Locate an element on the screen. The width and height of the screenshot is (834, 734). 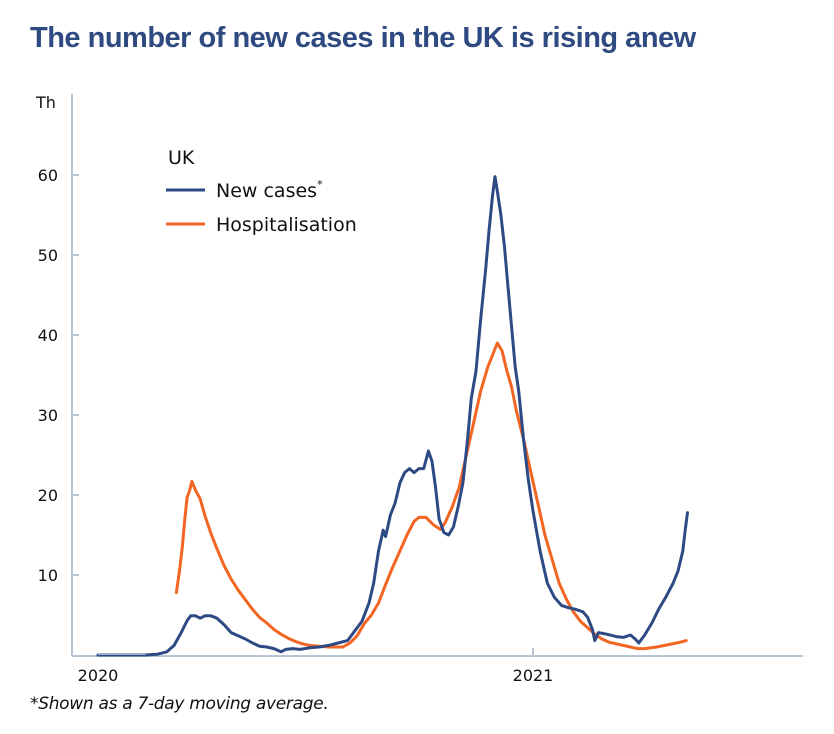
y-tick-label: 60 is located at coordinates (48, 175).